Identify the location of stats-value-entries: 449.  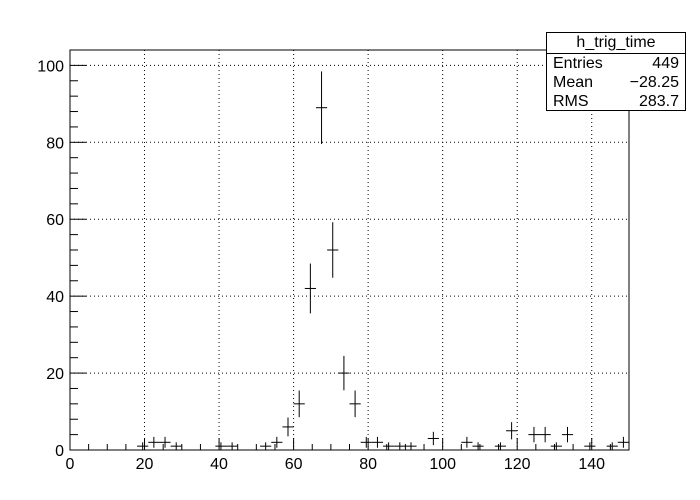
(665, 63).